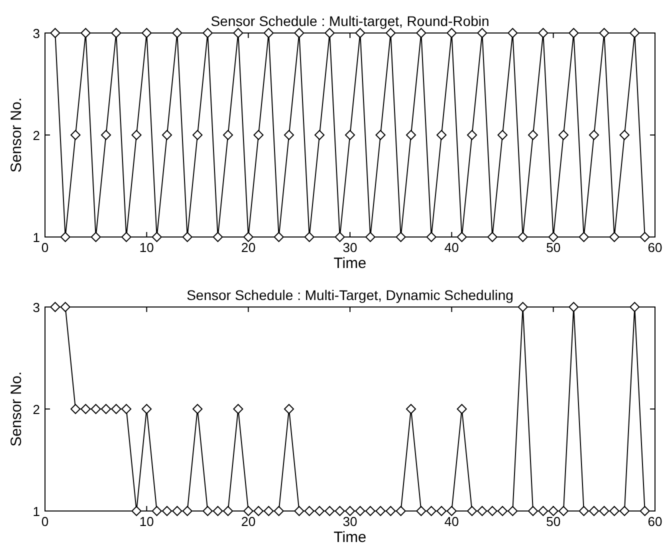 This screenshot has width=663, height=549. I want to click on y-tick-label: 2, so click(36, 135).